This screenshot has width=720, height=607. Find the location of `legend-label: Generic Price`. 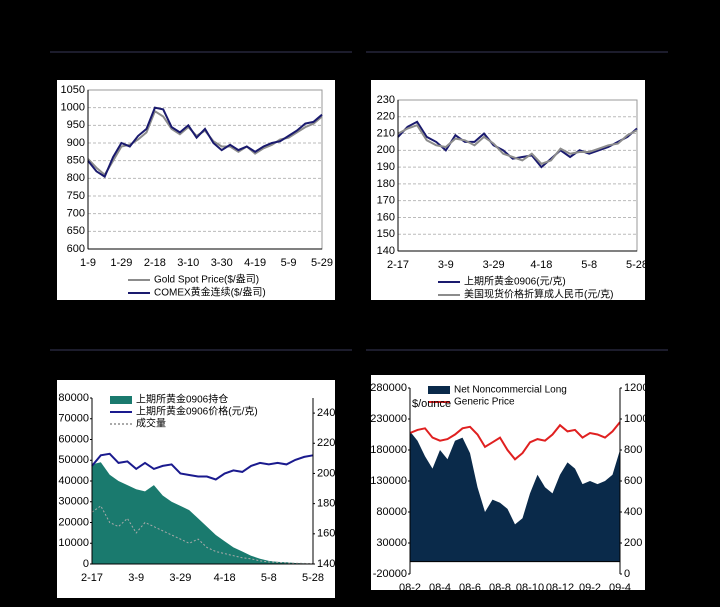

legend-label: Generic Price is located at coordinates (484, 402).